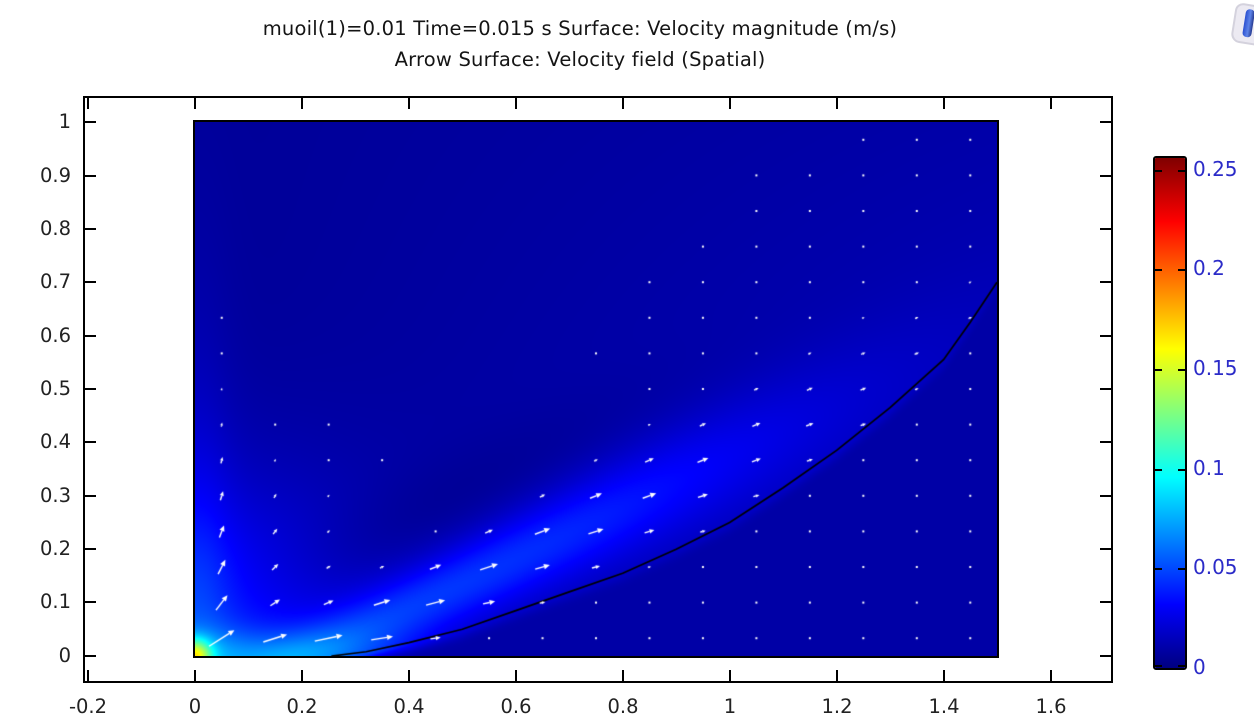 The image size is (1254, 726). I want to click on y-tick-label: 0.1, so click(55, 601).